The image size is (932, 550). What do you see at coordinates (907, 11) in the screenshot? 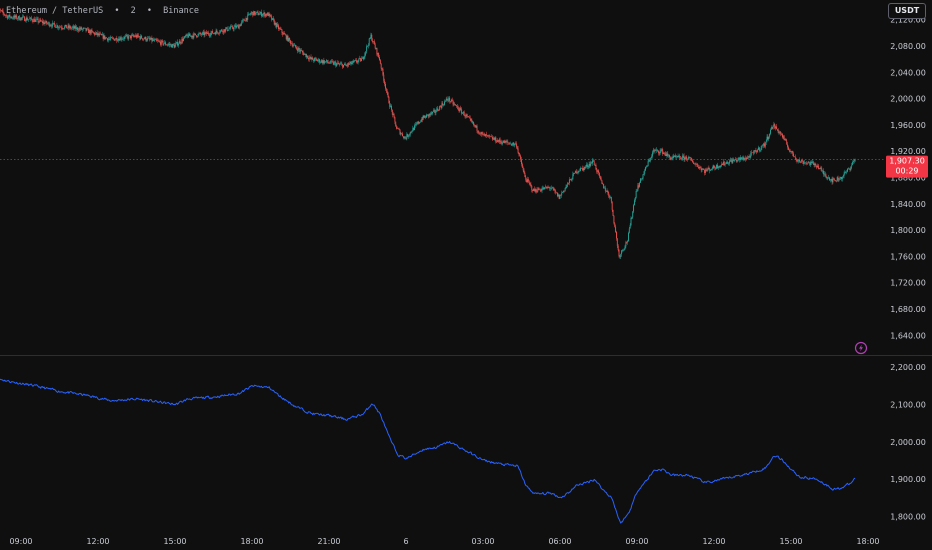
I see `currency-button: USDT` at bounding box center [907, 11].